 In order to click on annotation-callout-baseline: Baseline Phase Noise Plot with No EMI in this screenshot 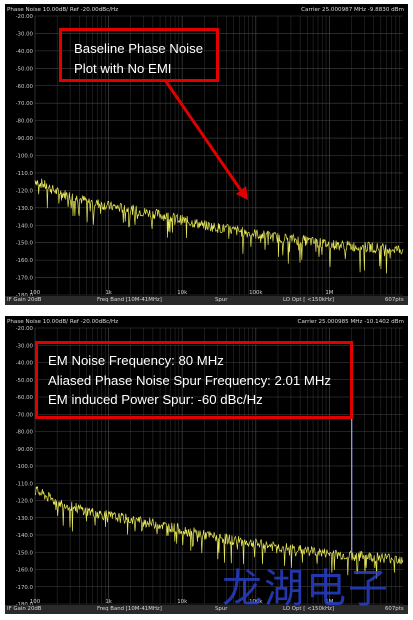, I will do `click(139, 55)`.